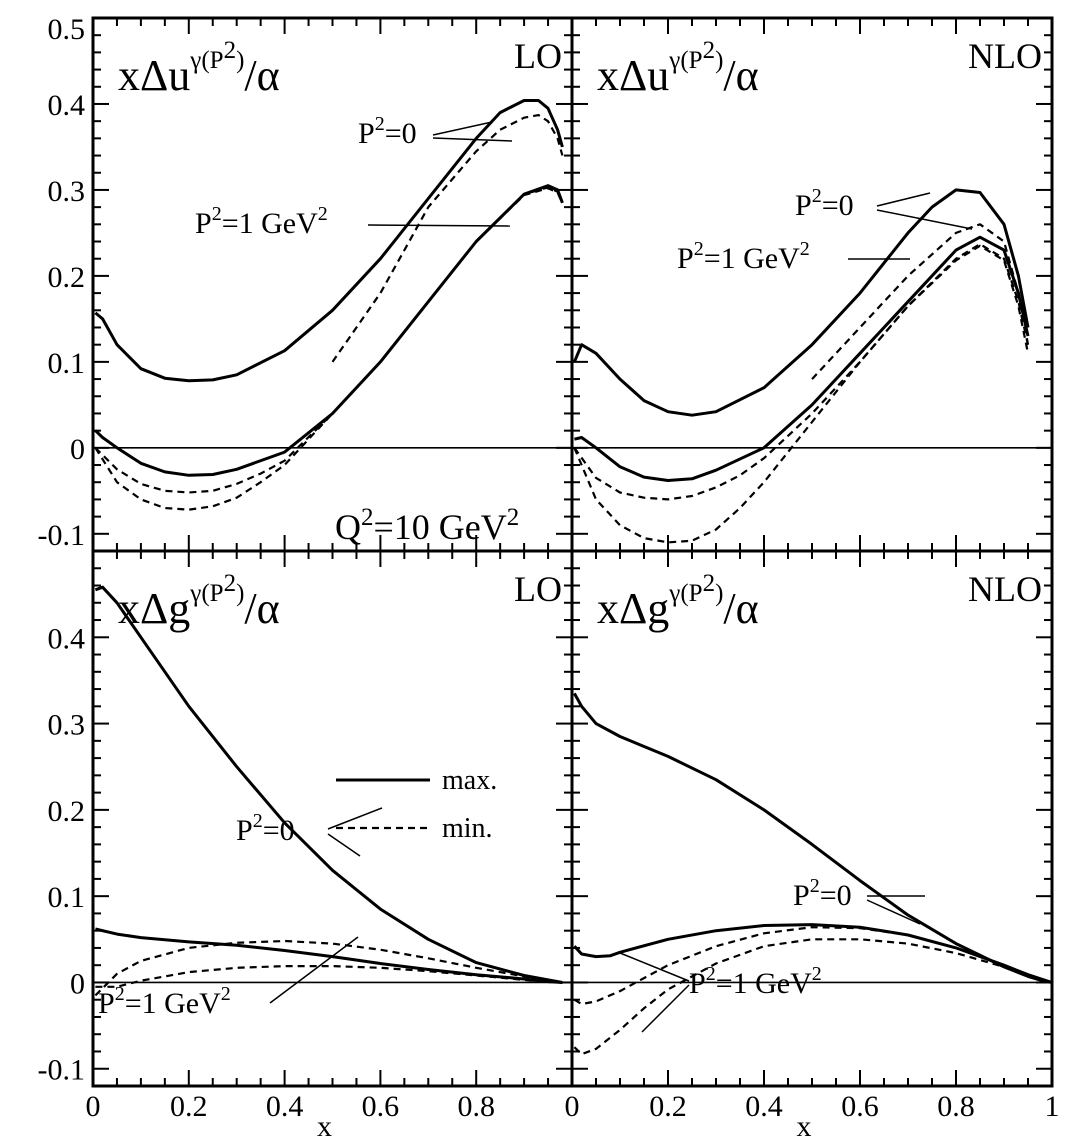 The height and width of the screenshot is (1139, 1067). What do you see at coordinates (67, 363) in the screenshot?
I see `y-tick-label: 0.1` at bounding box center [67, 363].